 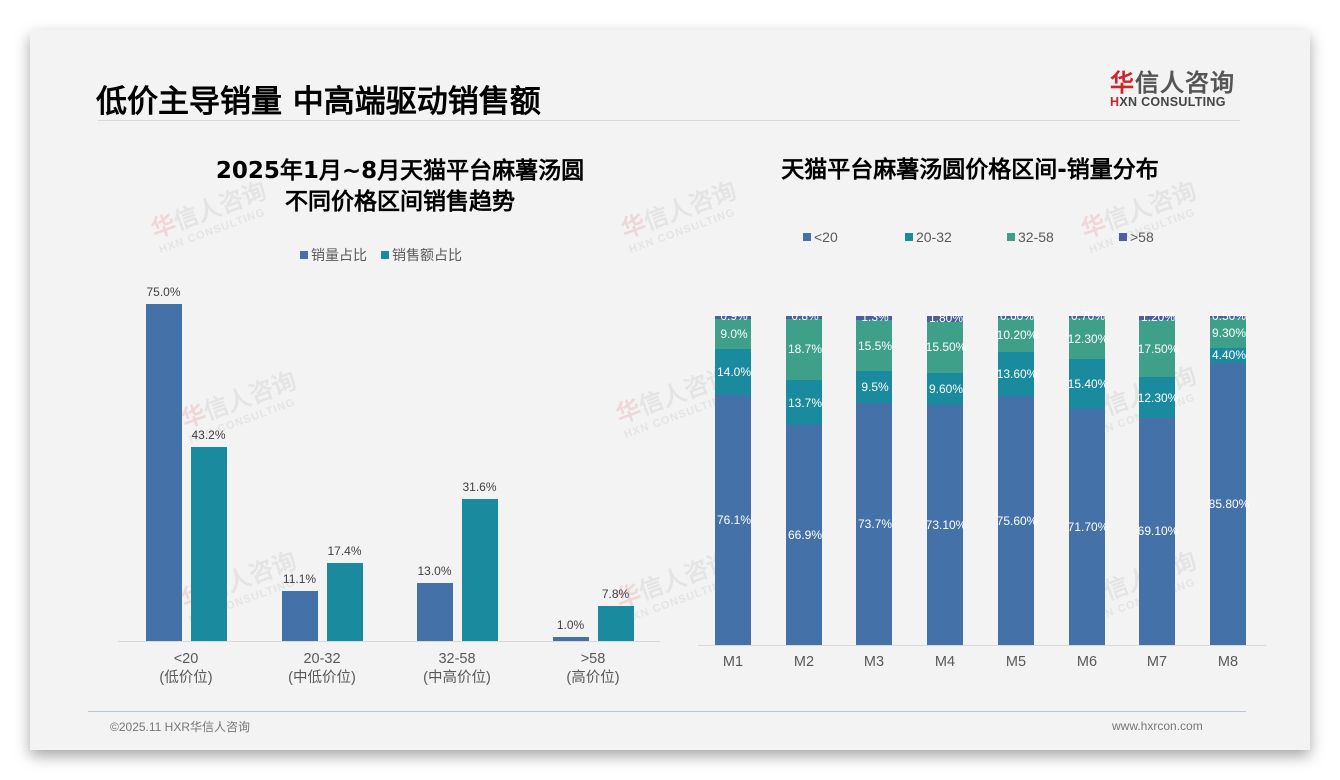 I want to click on legend-item-sales-value: 销售额占比, so click(x=421, y=255).